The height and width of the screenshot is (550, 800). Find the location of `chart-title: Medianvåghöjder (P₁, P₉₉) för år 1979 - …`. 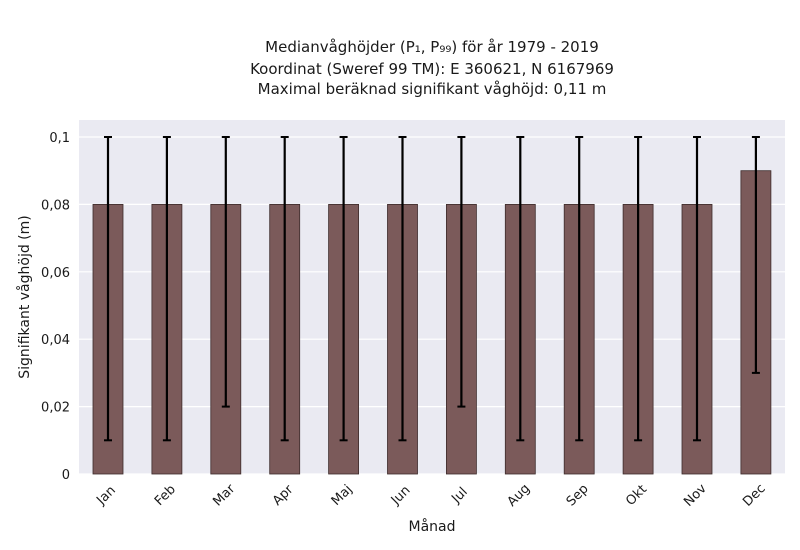

chart-title: Medianvåghöjder (P₁, P₉₉) för år 1979 - … is located at coordinates (432, 68).